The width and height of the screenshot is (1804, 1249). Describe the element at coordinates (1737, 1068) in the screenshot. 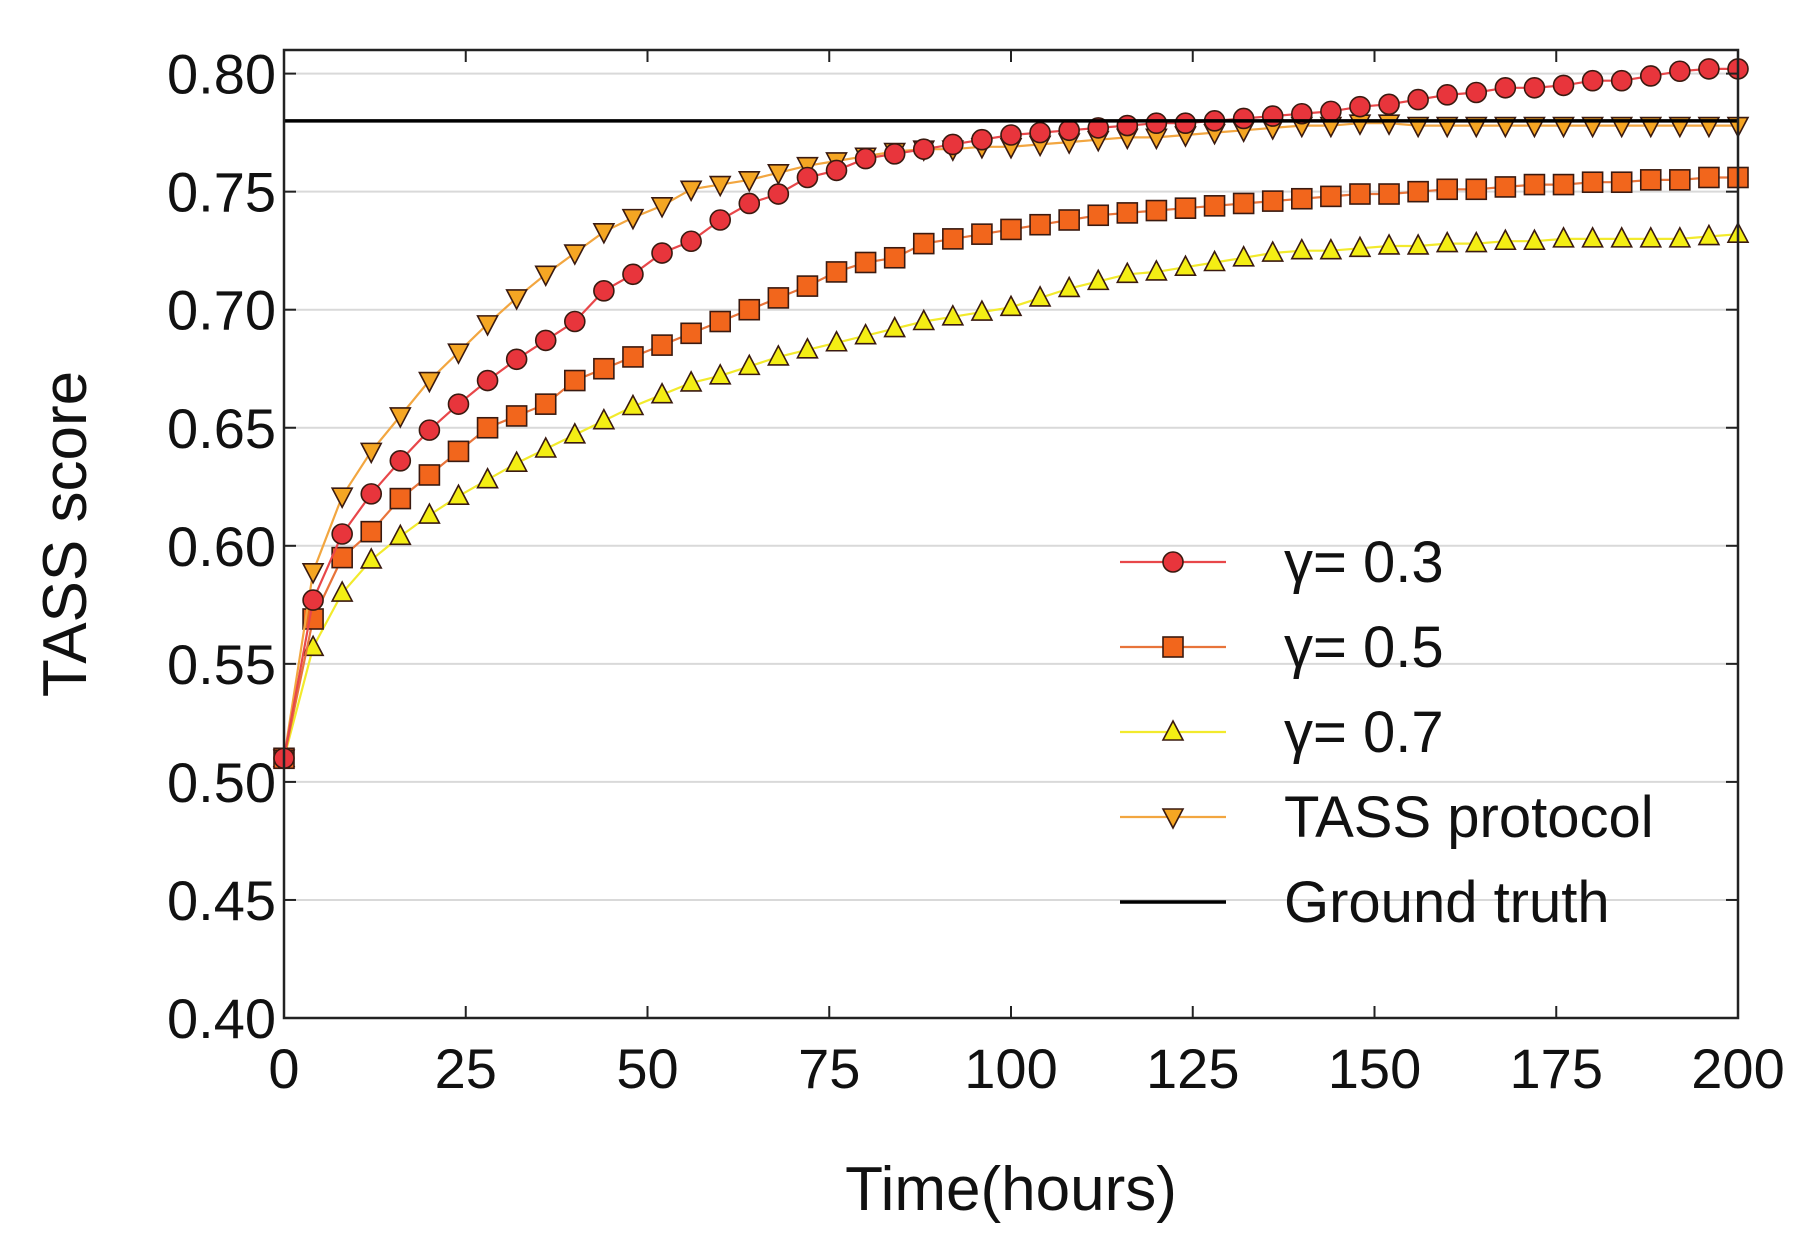

I see `x-tick-label: 200` at that location.